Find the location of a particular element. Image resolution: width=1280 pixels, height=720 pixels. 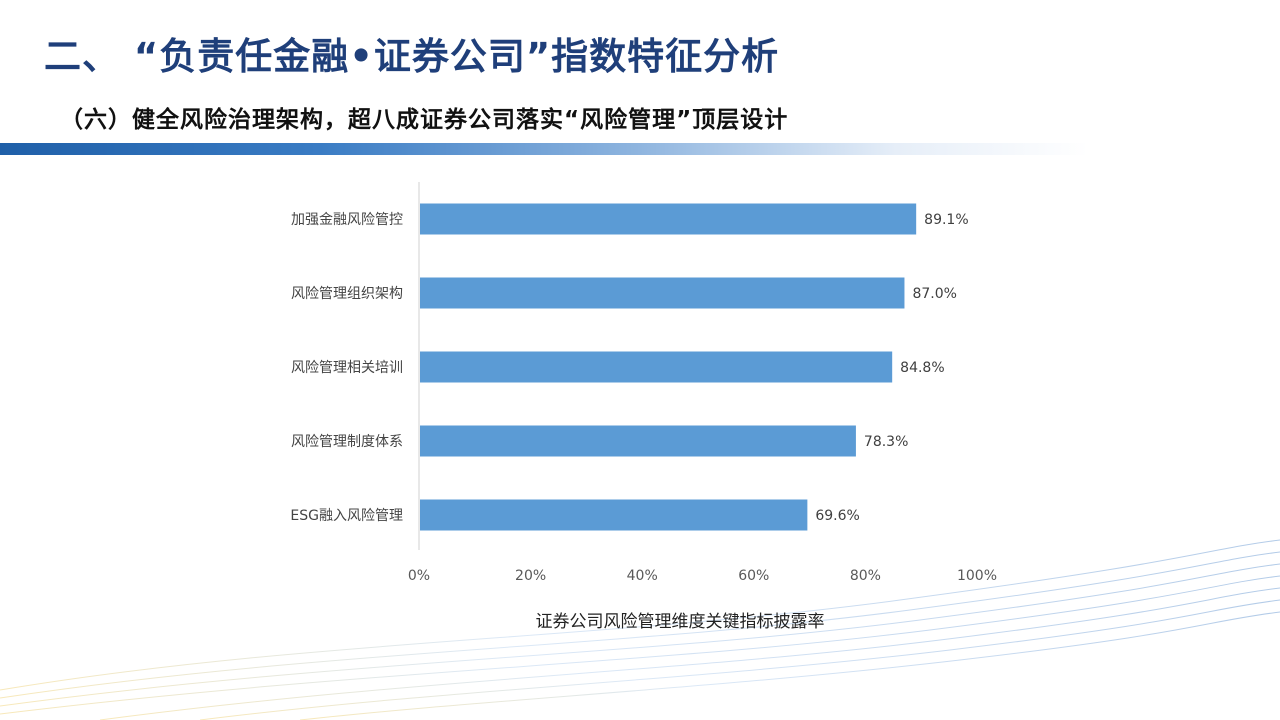

category-label: 风险管理相关培训 is located at coordinates (347, 368).